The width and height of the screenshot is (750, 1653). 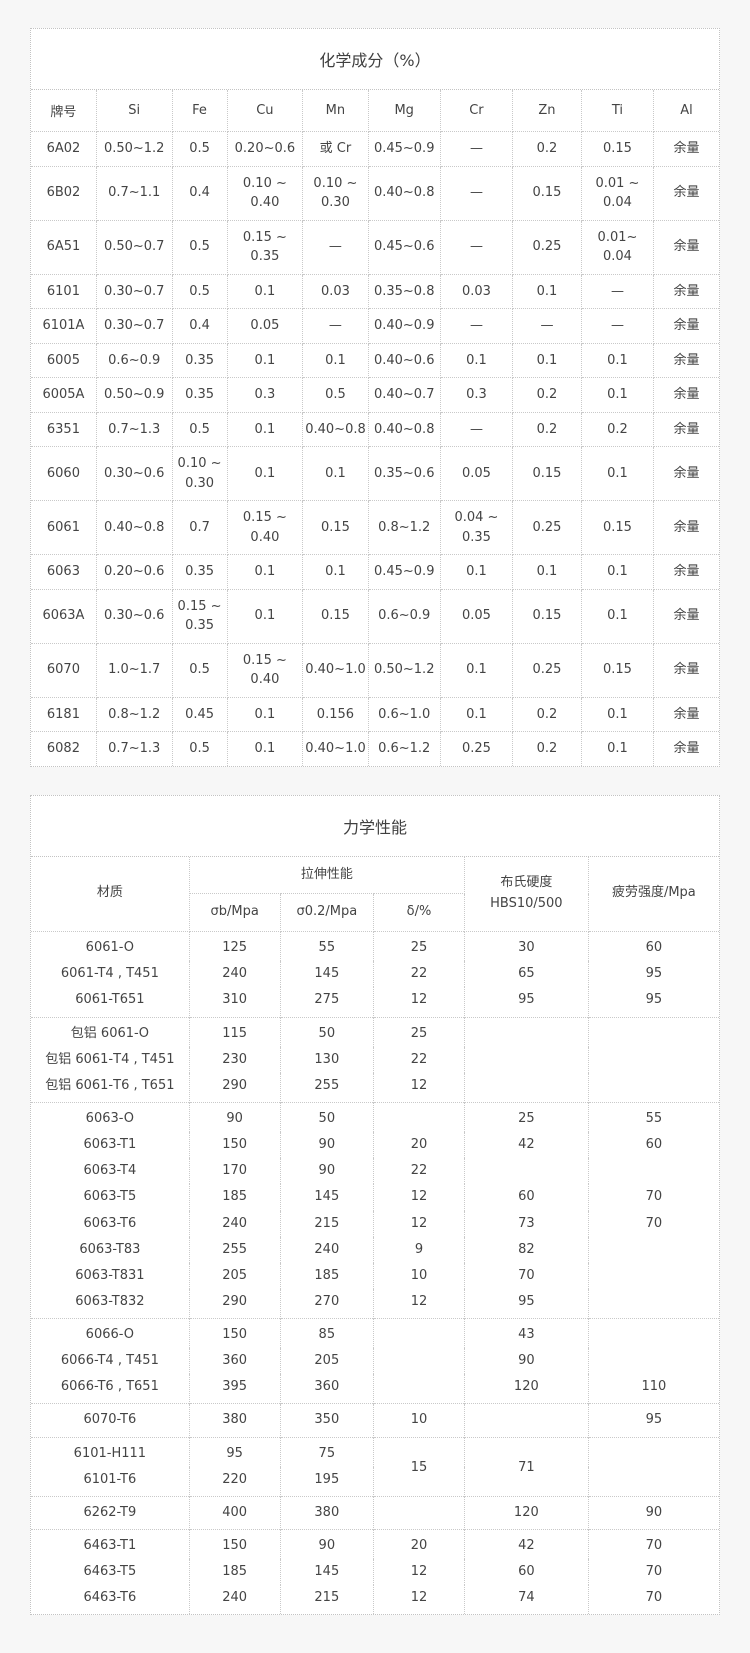 I want to click on row-label-cell: 6463-T5, so click(x=110, y=1572).